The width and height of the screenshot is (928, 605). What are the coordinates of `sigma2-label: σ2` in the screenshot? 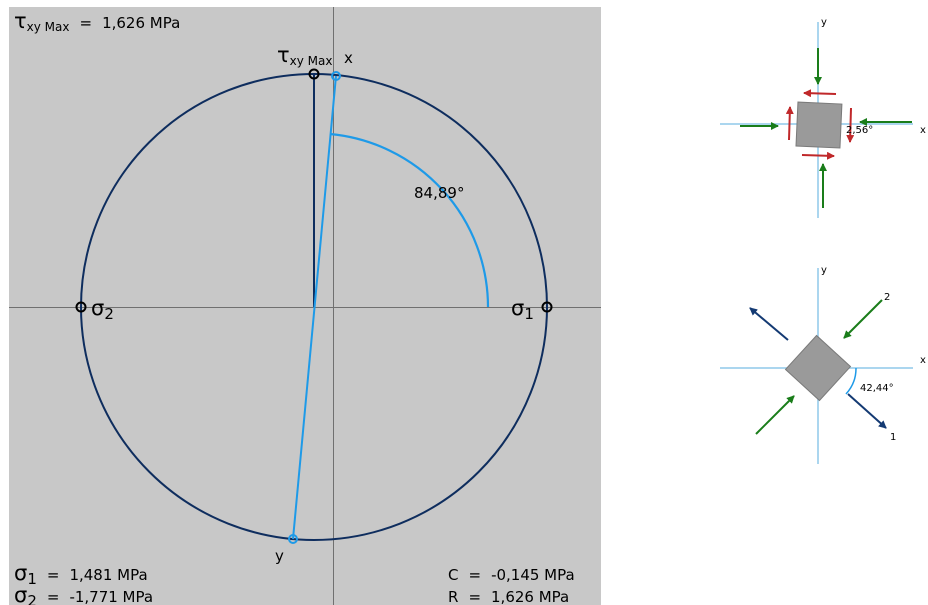 It's located at (102, 309).